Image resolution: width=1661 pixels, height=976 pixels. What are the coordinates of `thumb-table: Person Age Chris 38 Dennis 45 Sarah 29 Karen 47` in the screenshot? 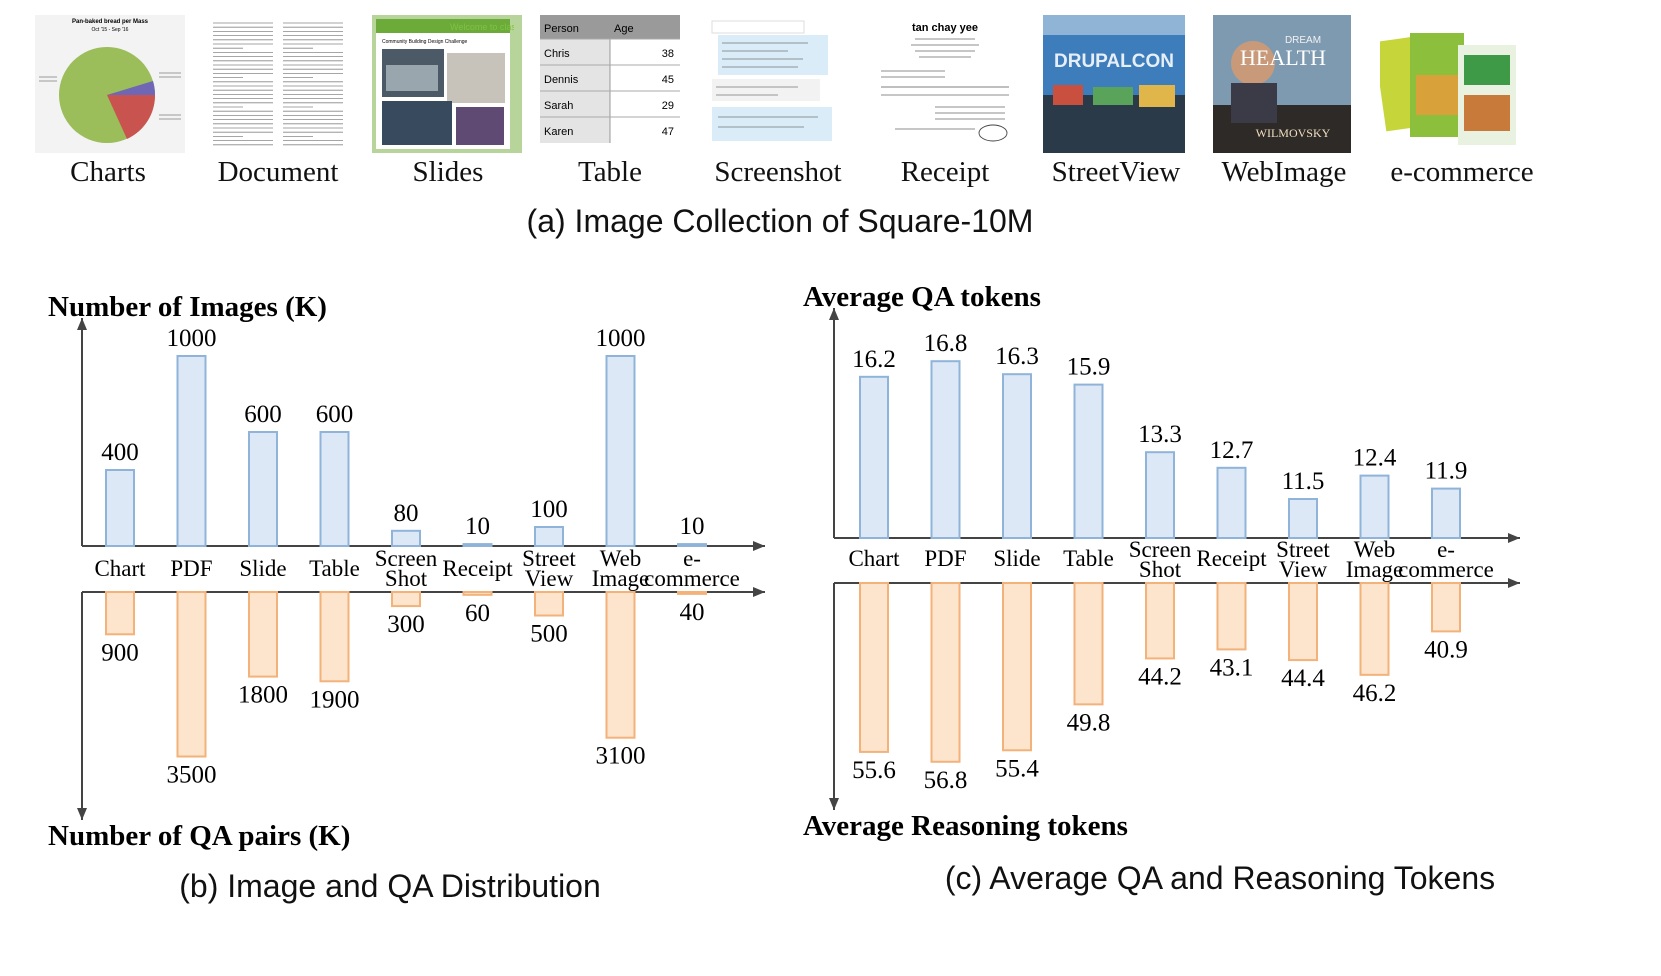 It's located at (610, 84).